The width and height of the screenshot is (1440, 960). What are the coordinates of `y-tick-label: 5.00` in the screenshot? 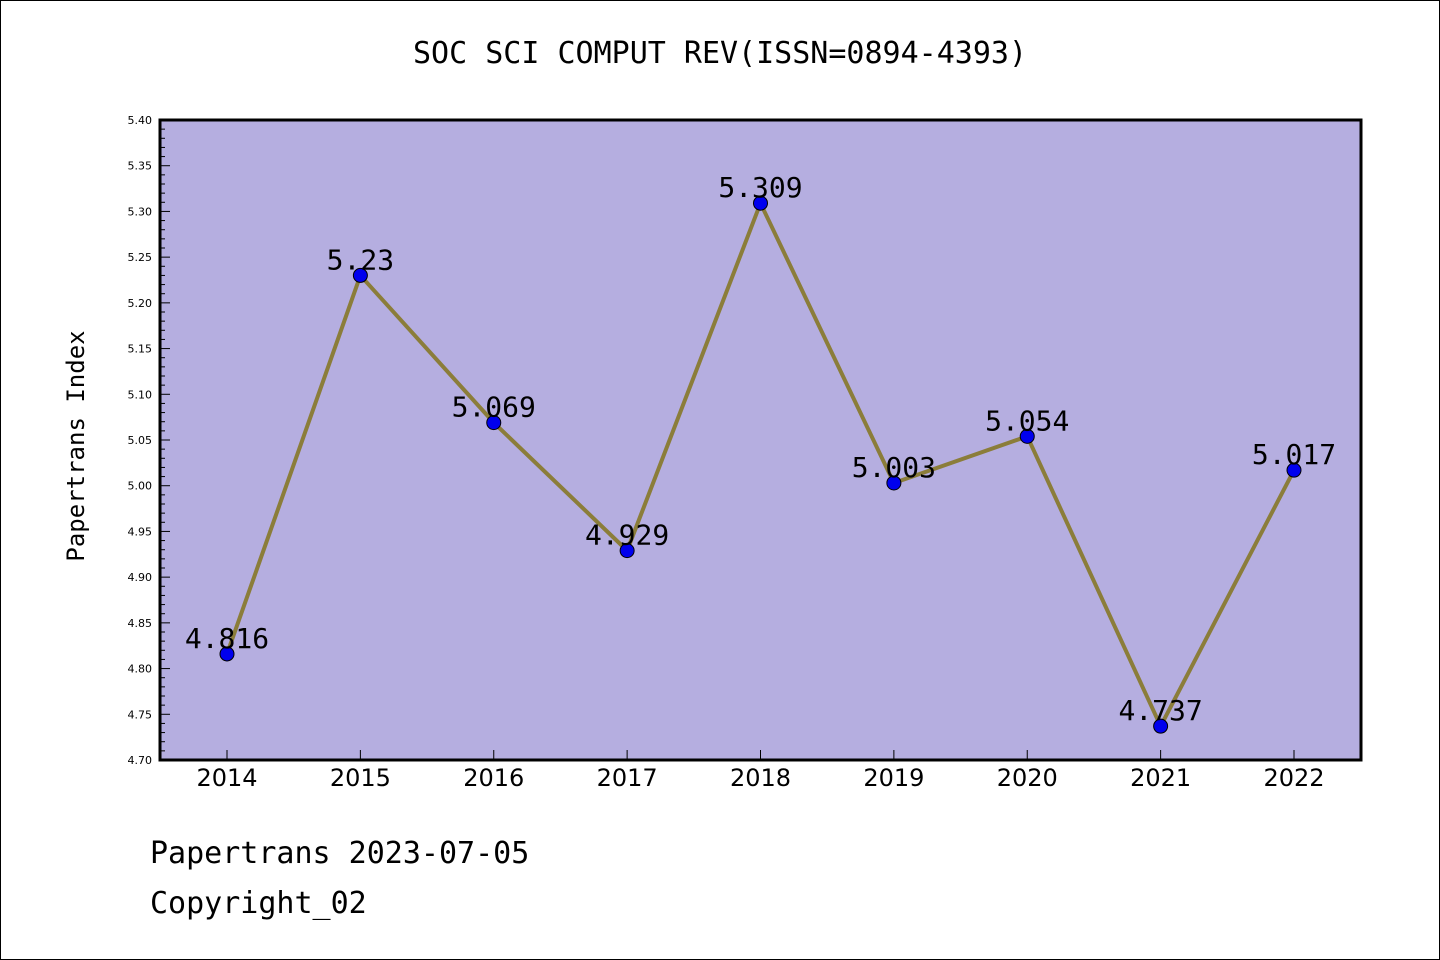 It's located at (140, 486).